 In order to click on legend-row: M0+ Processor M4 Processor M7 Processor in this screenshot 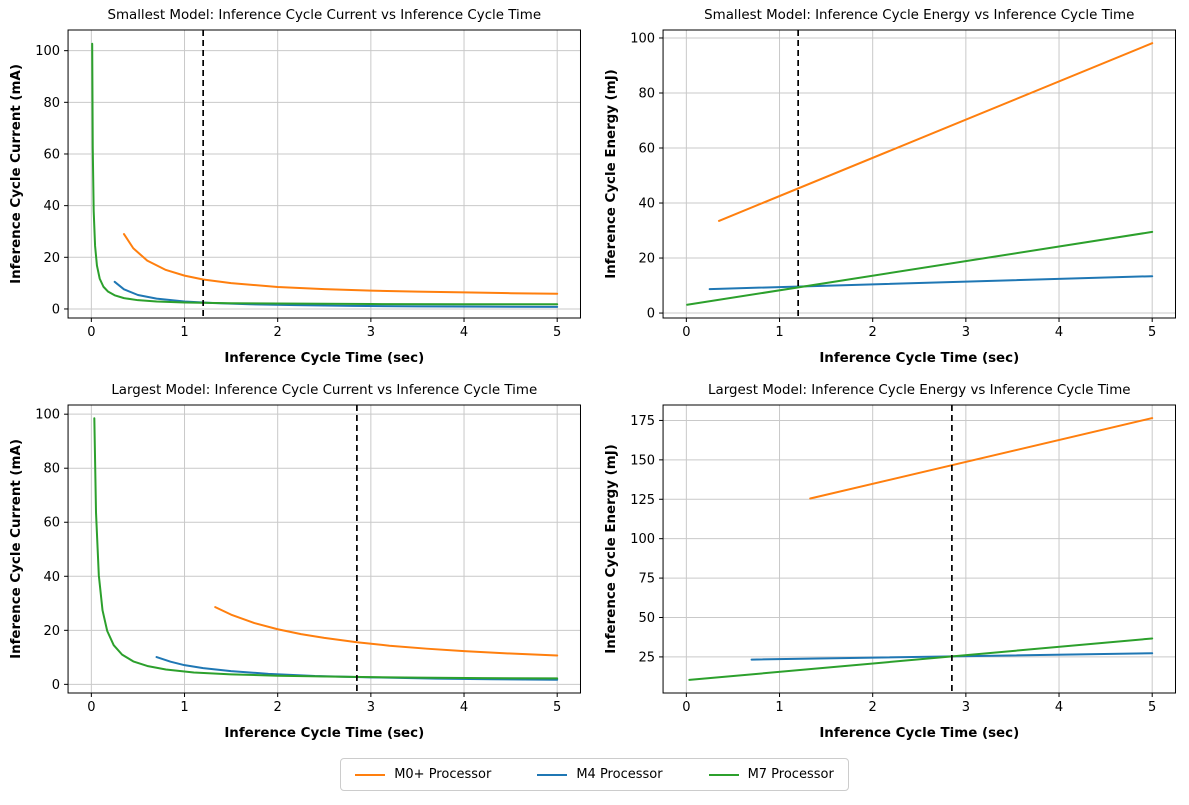, I will do `click(594, 777)`.